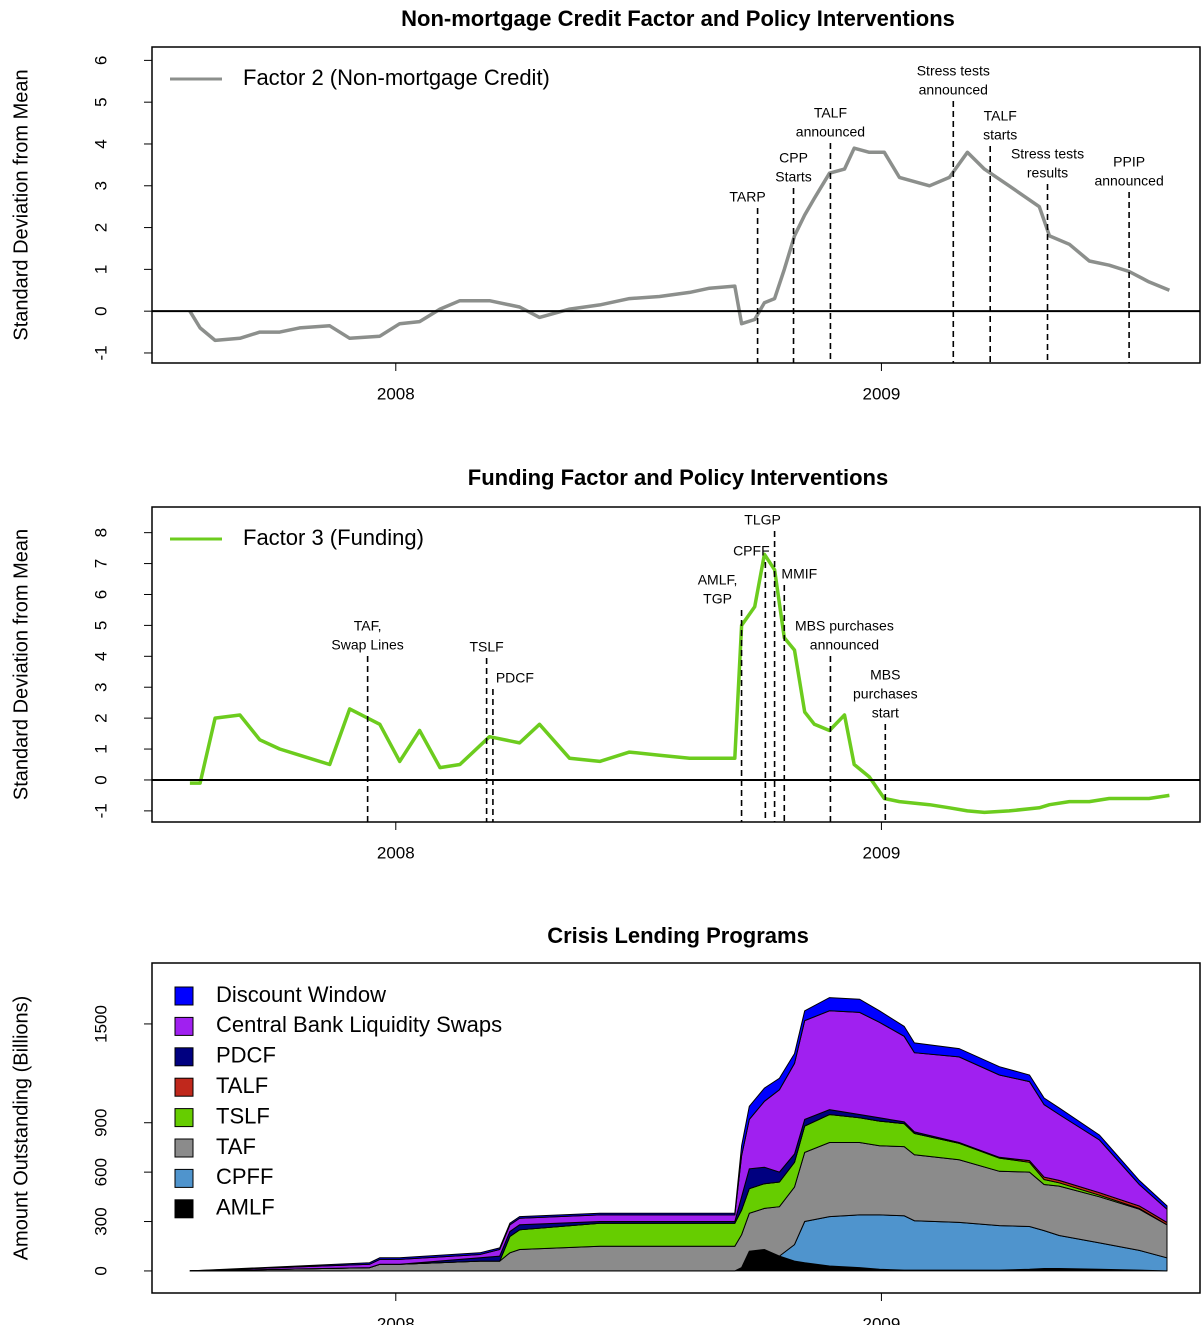 This screenshot has height=1325, width=1201. Describe the element at coordinates (1000, 135) in the screenshot. I see `annotation-label: starts` at that location.